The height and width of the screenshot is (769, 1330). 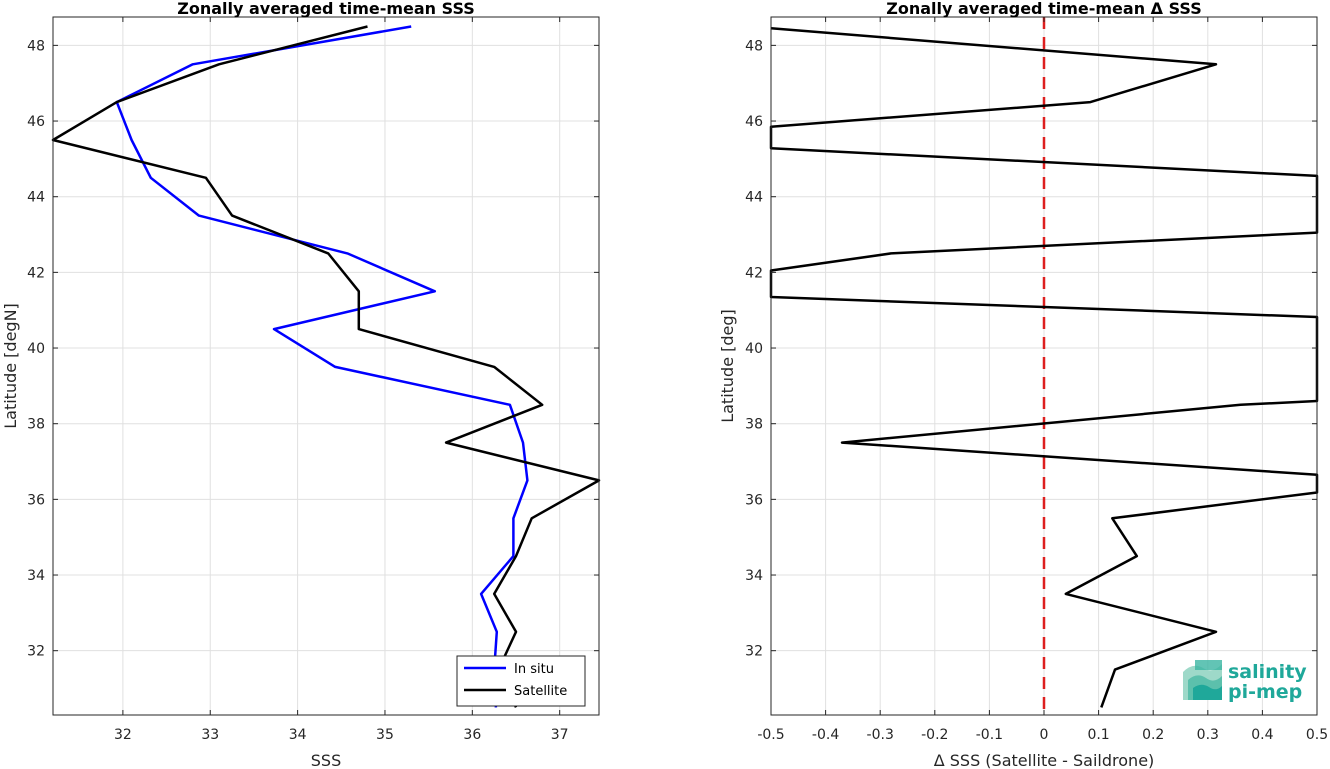 What do you see at coordinates (298, 735) in the screenshot?
I see `xtick-label: 34` at bounding box center [298, 735].